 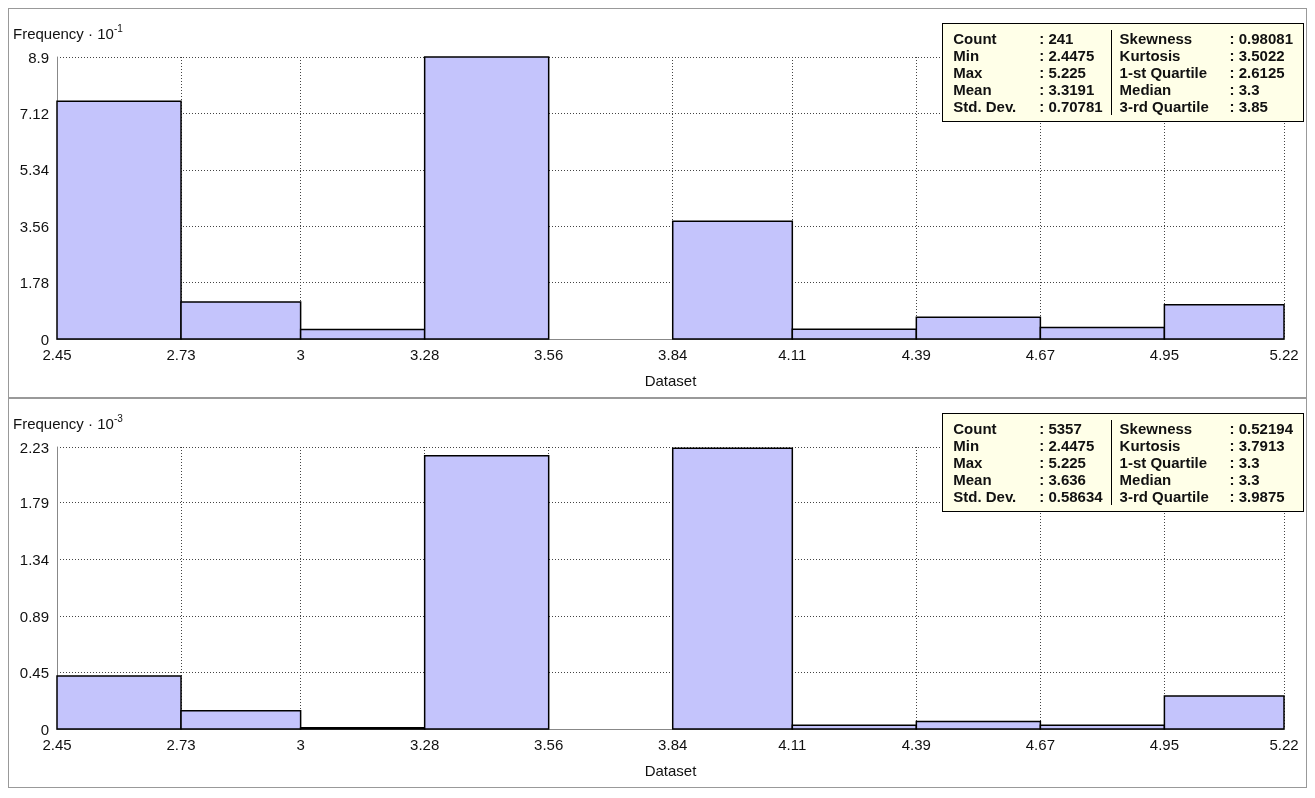 I want to click on text: Kurtosis : 3.7913, so click(x=1202, y=445).